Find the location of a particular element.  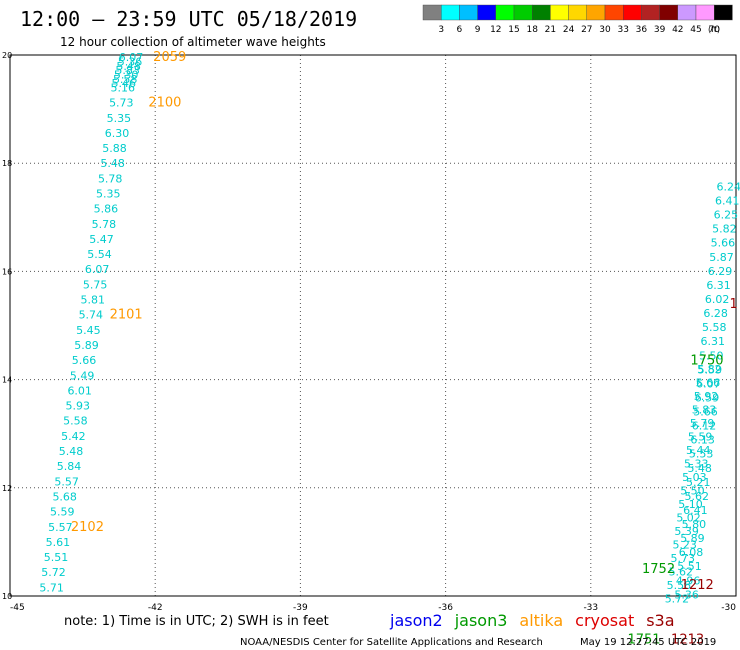

colorbar-label: 36 is located at coordinates (642, 30).